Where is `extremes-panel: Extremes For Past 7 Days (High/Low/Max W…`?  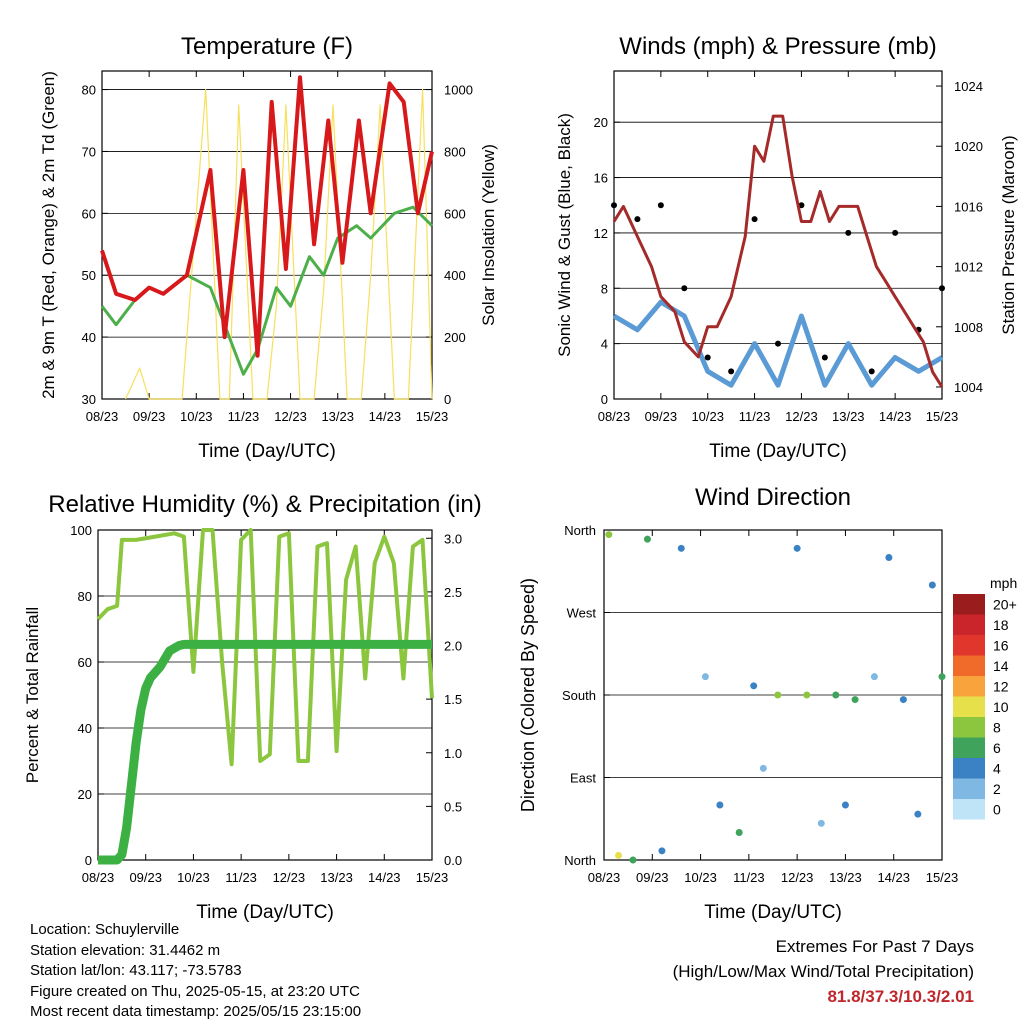 extremes-panel: Extremes For Past 7 Days (High/Low/Max W… is located at coordinates (823, 971).